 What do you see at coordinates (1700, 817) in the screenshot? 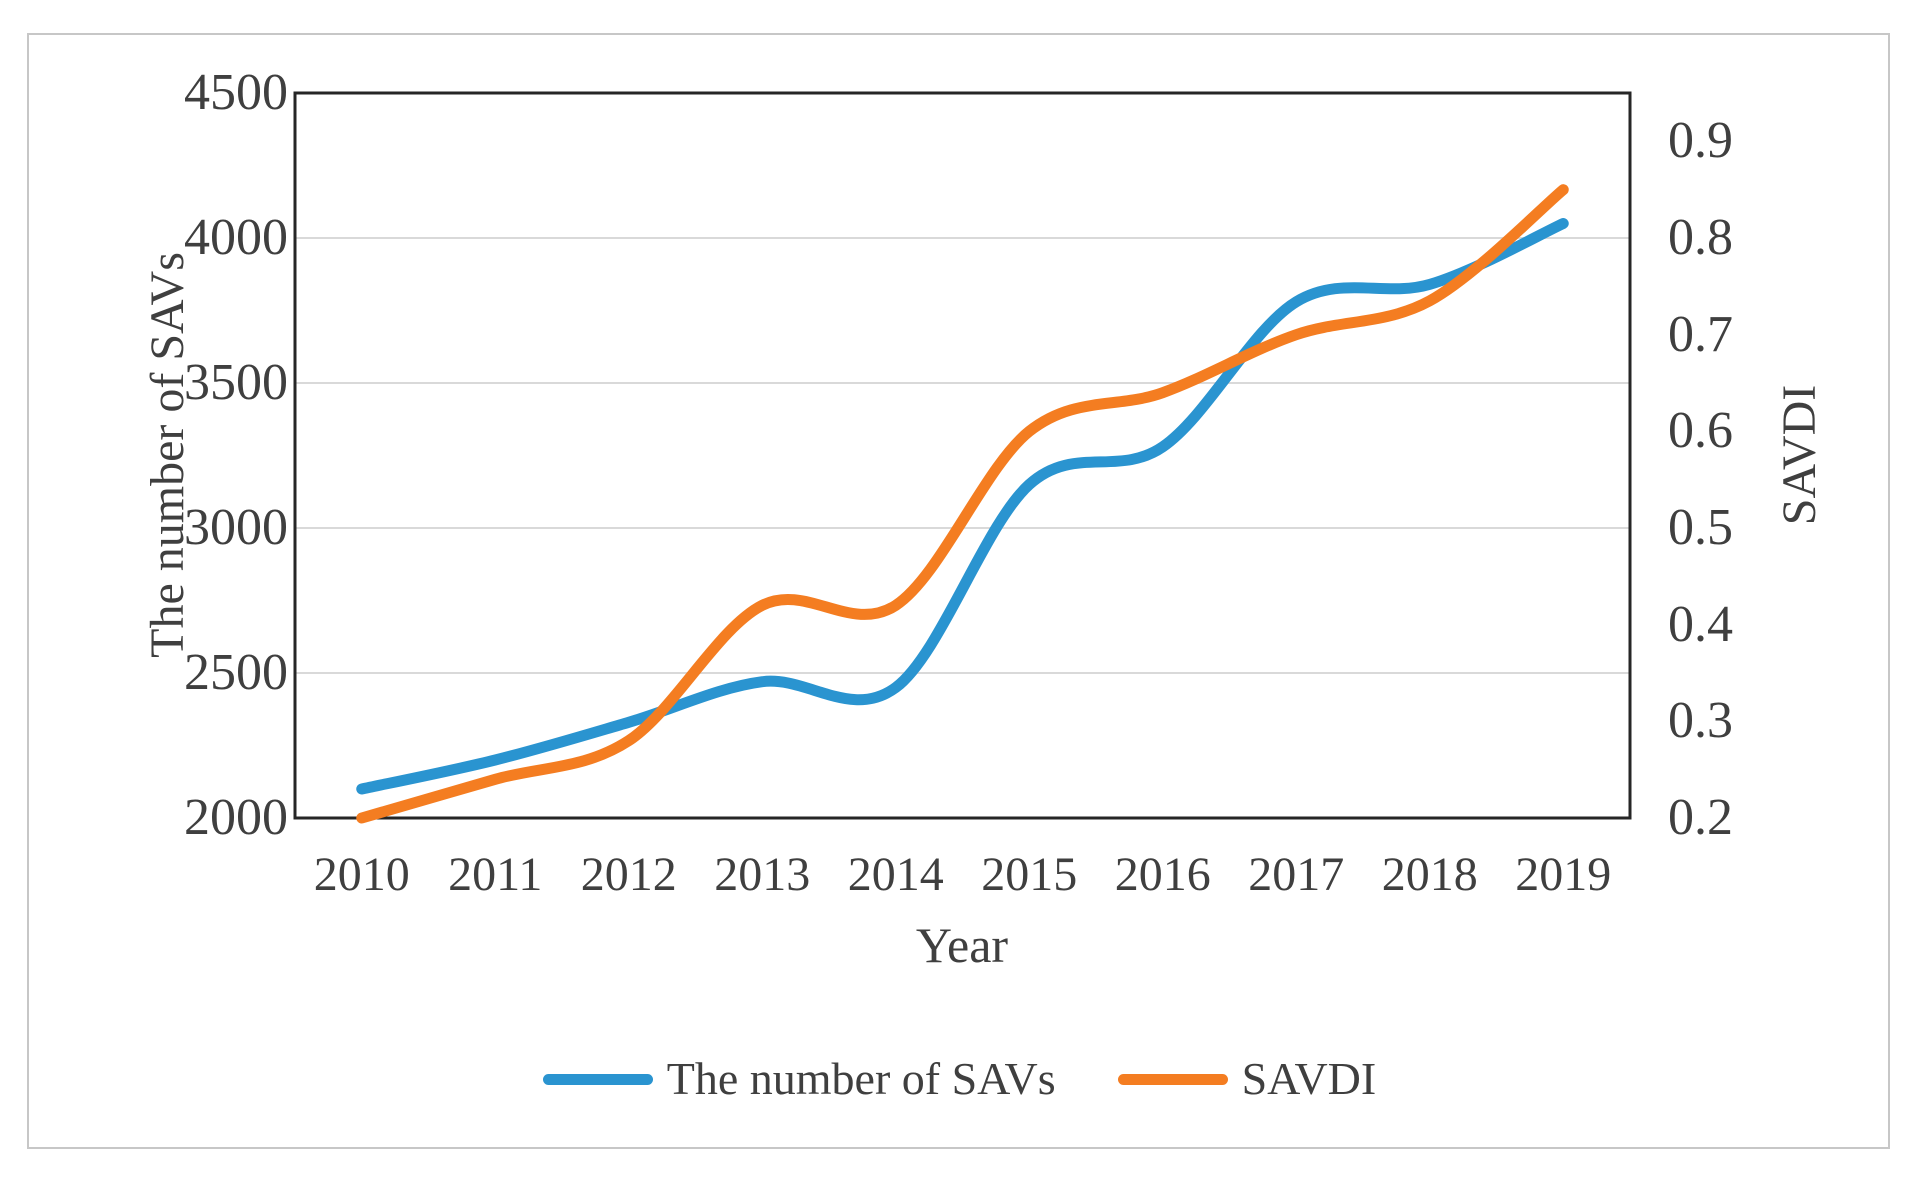
I see `y2-axis-tick-label: 0.2` at bounding box center [1700, 817].